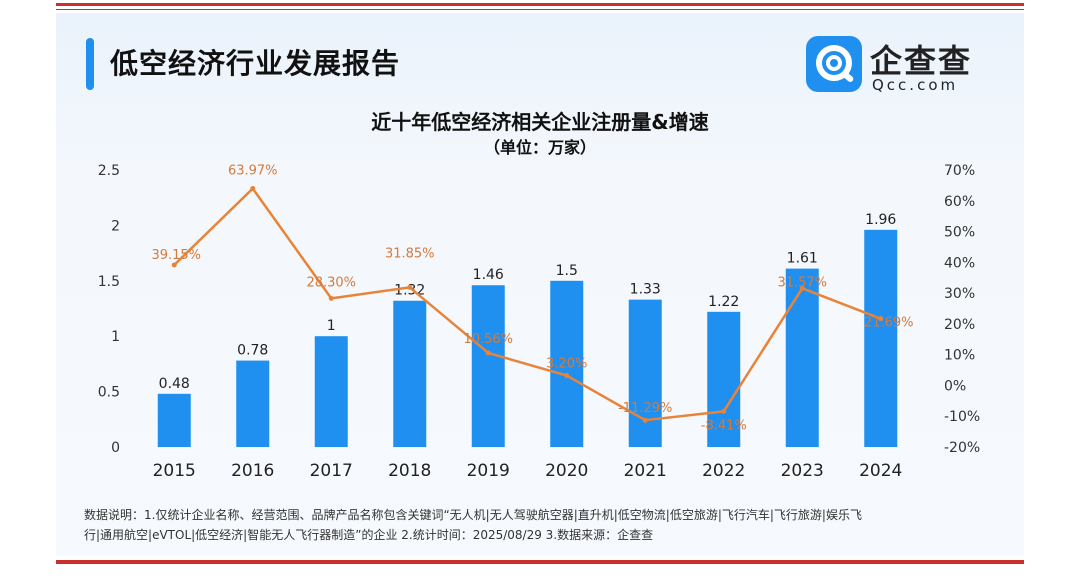  Describe the element at coordinates (645, 408) in the screenshot. I see `growth-rate-label: -11.29%` at that location.